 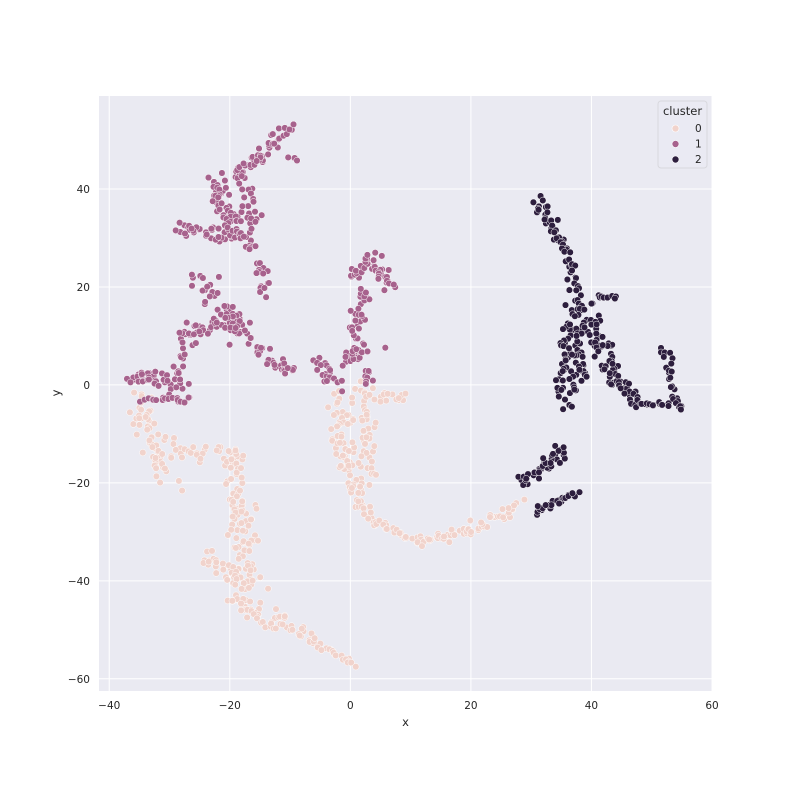 I want to click on x-tick-label: 20, so click(x=470, y=706).